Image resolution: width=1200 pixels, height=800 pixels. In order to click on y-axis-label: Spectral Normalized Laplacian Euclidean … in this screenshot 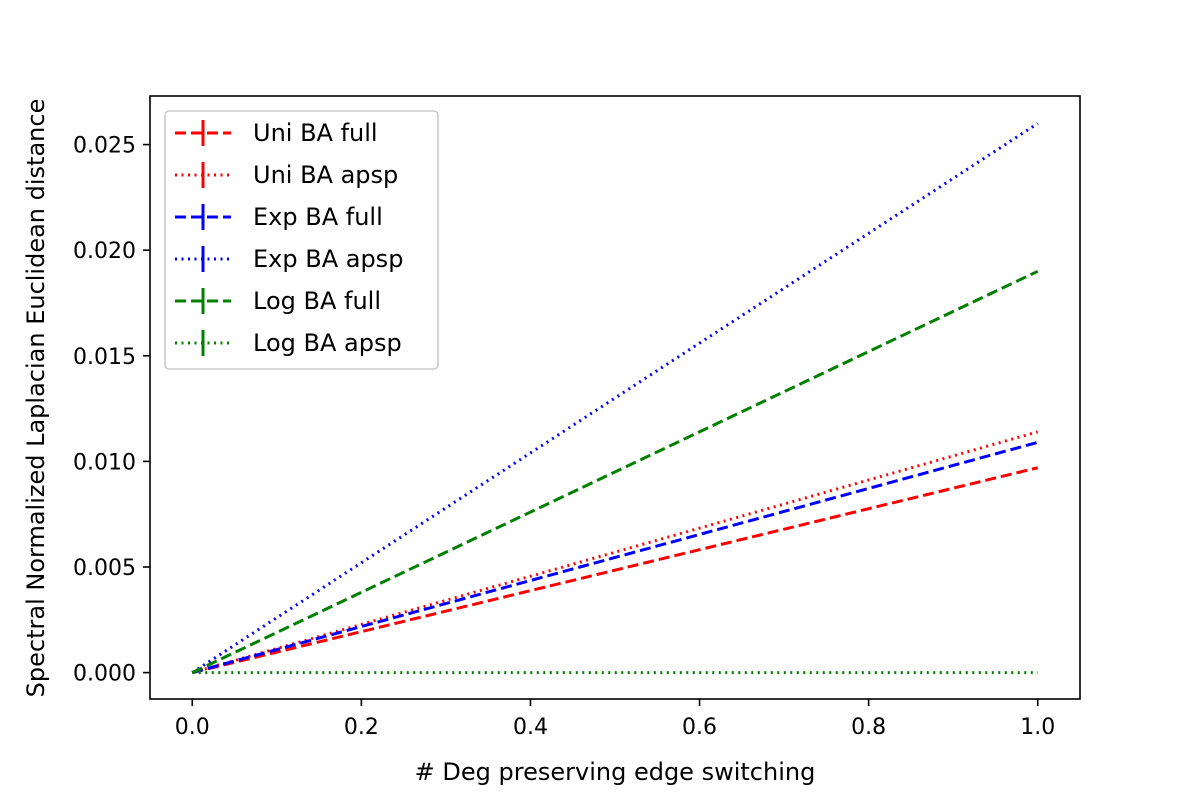, I will do `click(36, 398)`.